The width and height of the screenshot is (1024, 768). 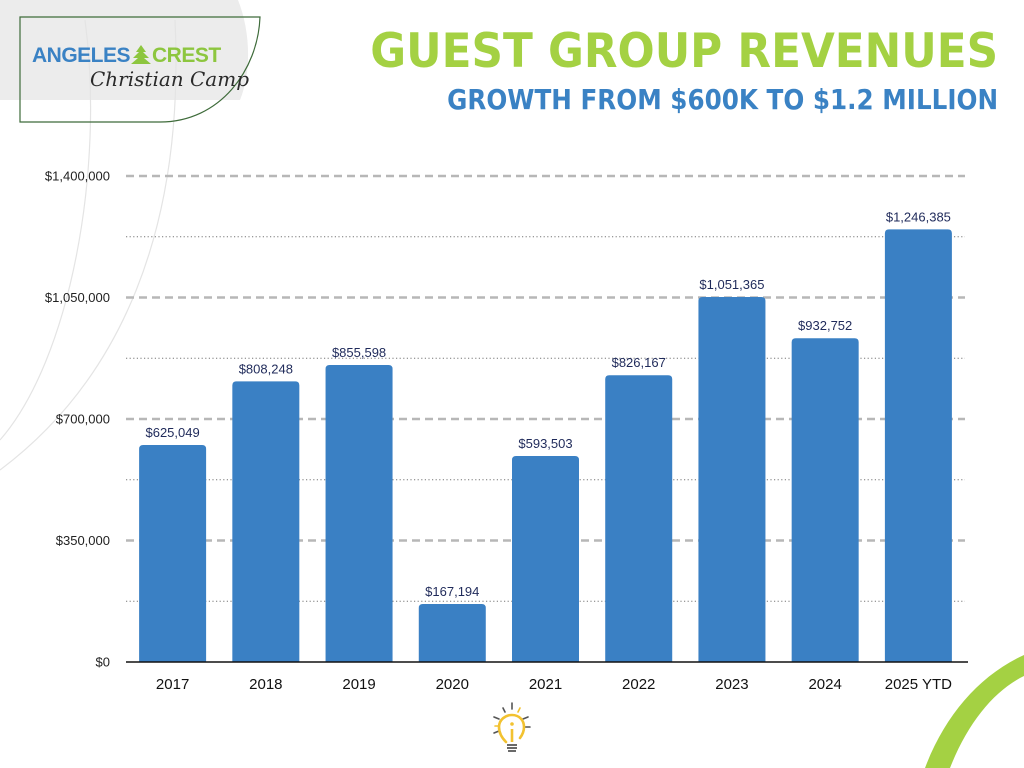 I want to click on x-tick-label: 2023, so click(x=731, y=684).